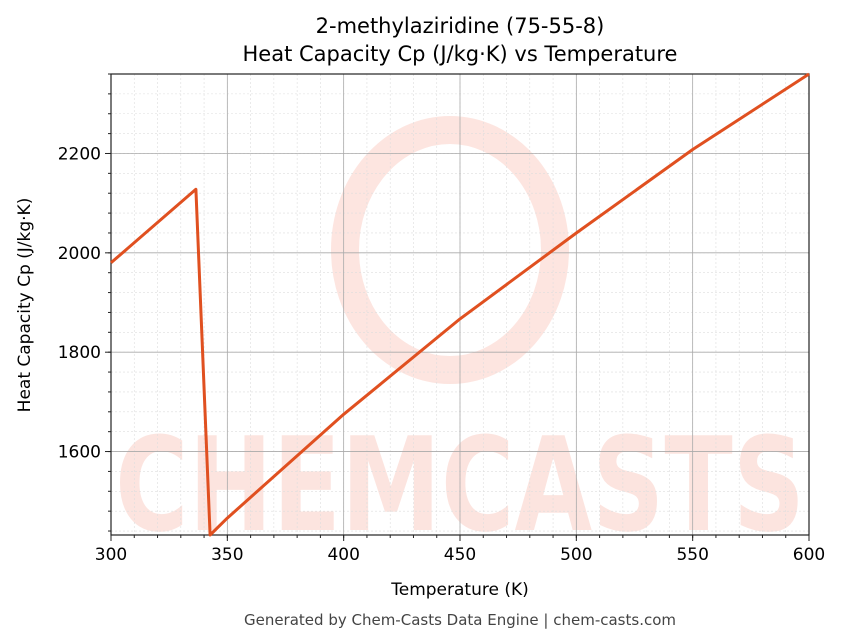 This screenshot has height=644, width=843. What do you see at coordinates (79, 353) in the screenshot?
I see `y-tick-label: 1800` at bounding box center [79, 353].